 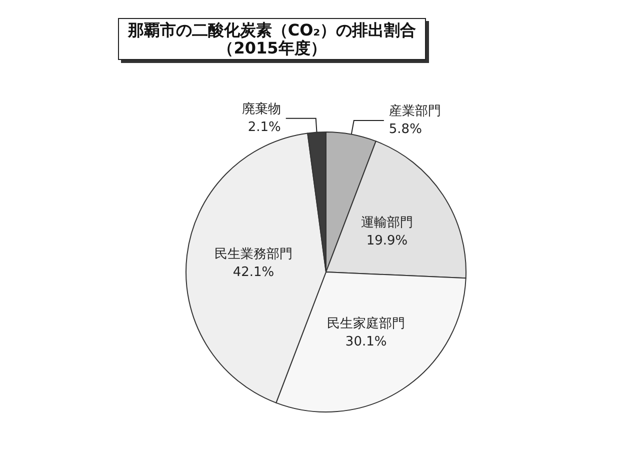 I want to click on data-label: 5.8%, so click(x=405, y=130).